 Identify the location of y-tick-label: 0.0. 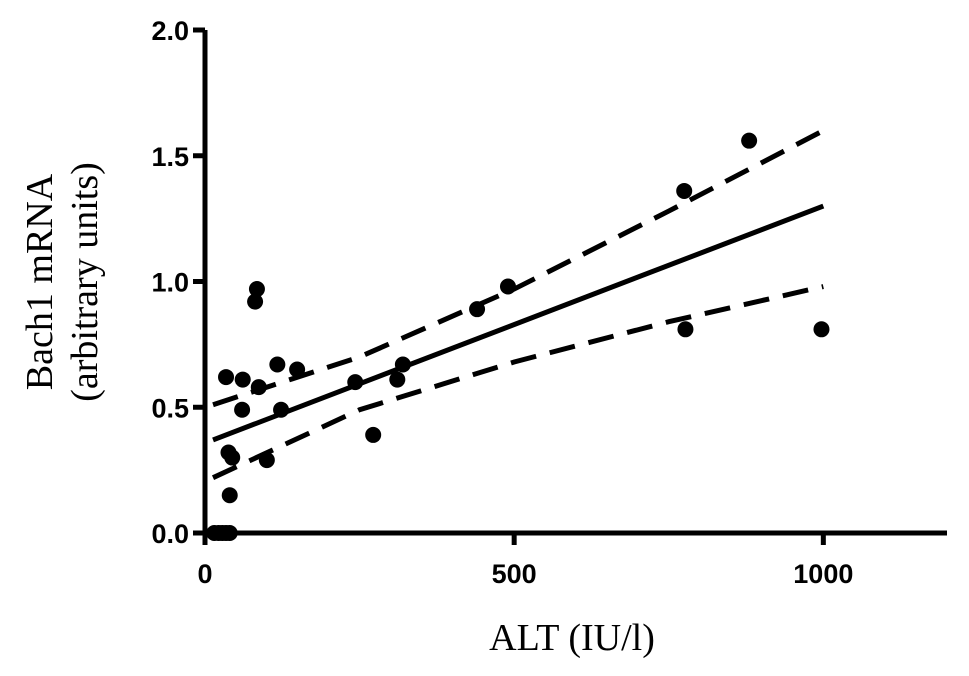
(170, 534).